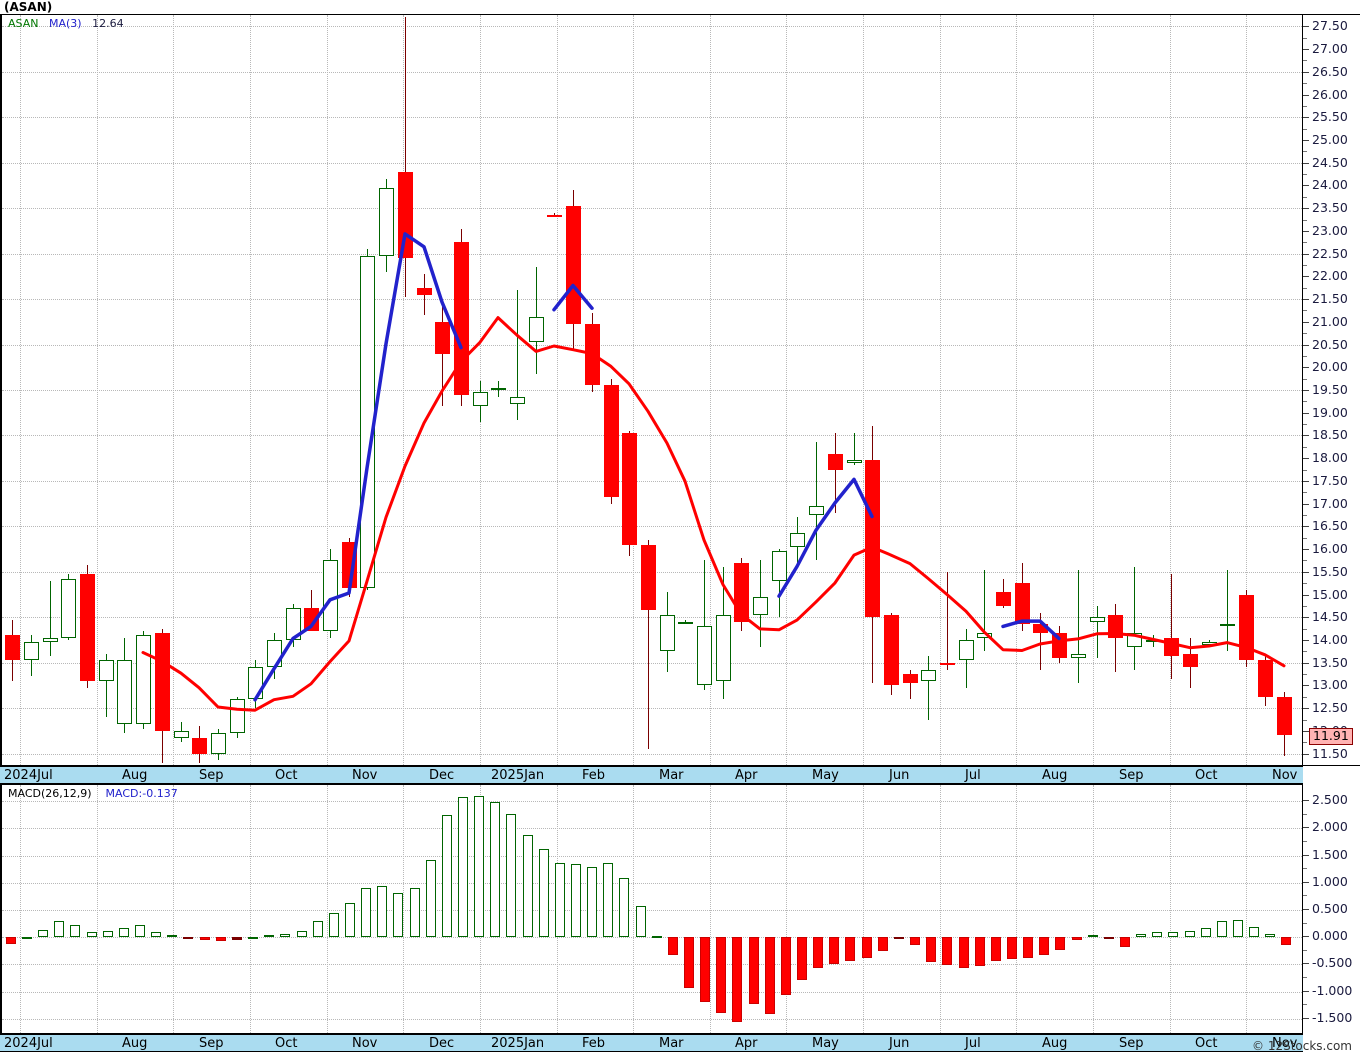 The image size is (1360, 1056). I want to click on x-axis-label: Mar, so click(671, 775).